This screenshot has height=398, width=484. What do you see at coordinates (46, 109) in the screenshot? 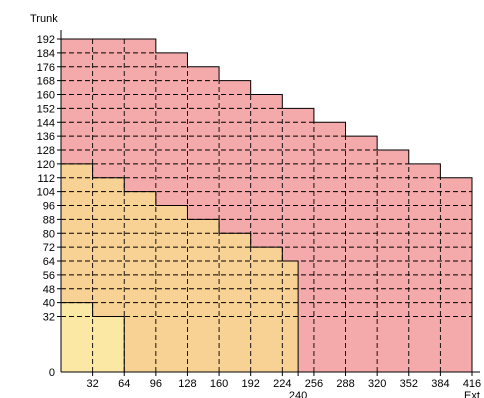
I see `y-tick-label: 152` at bounding box center [46, 109].